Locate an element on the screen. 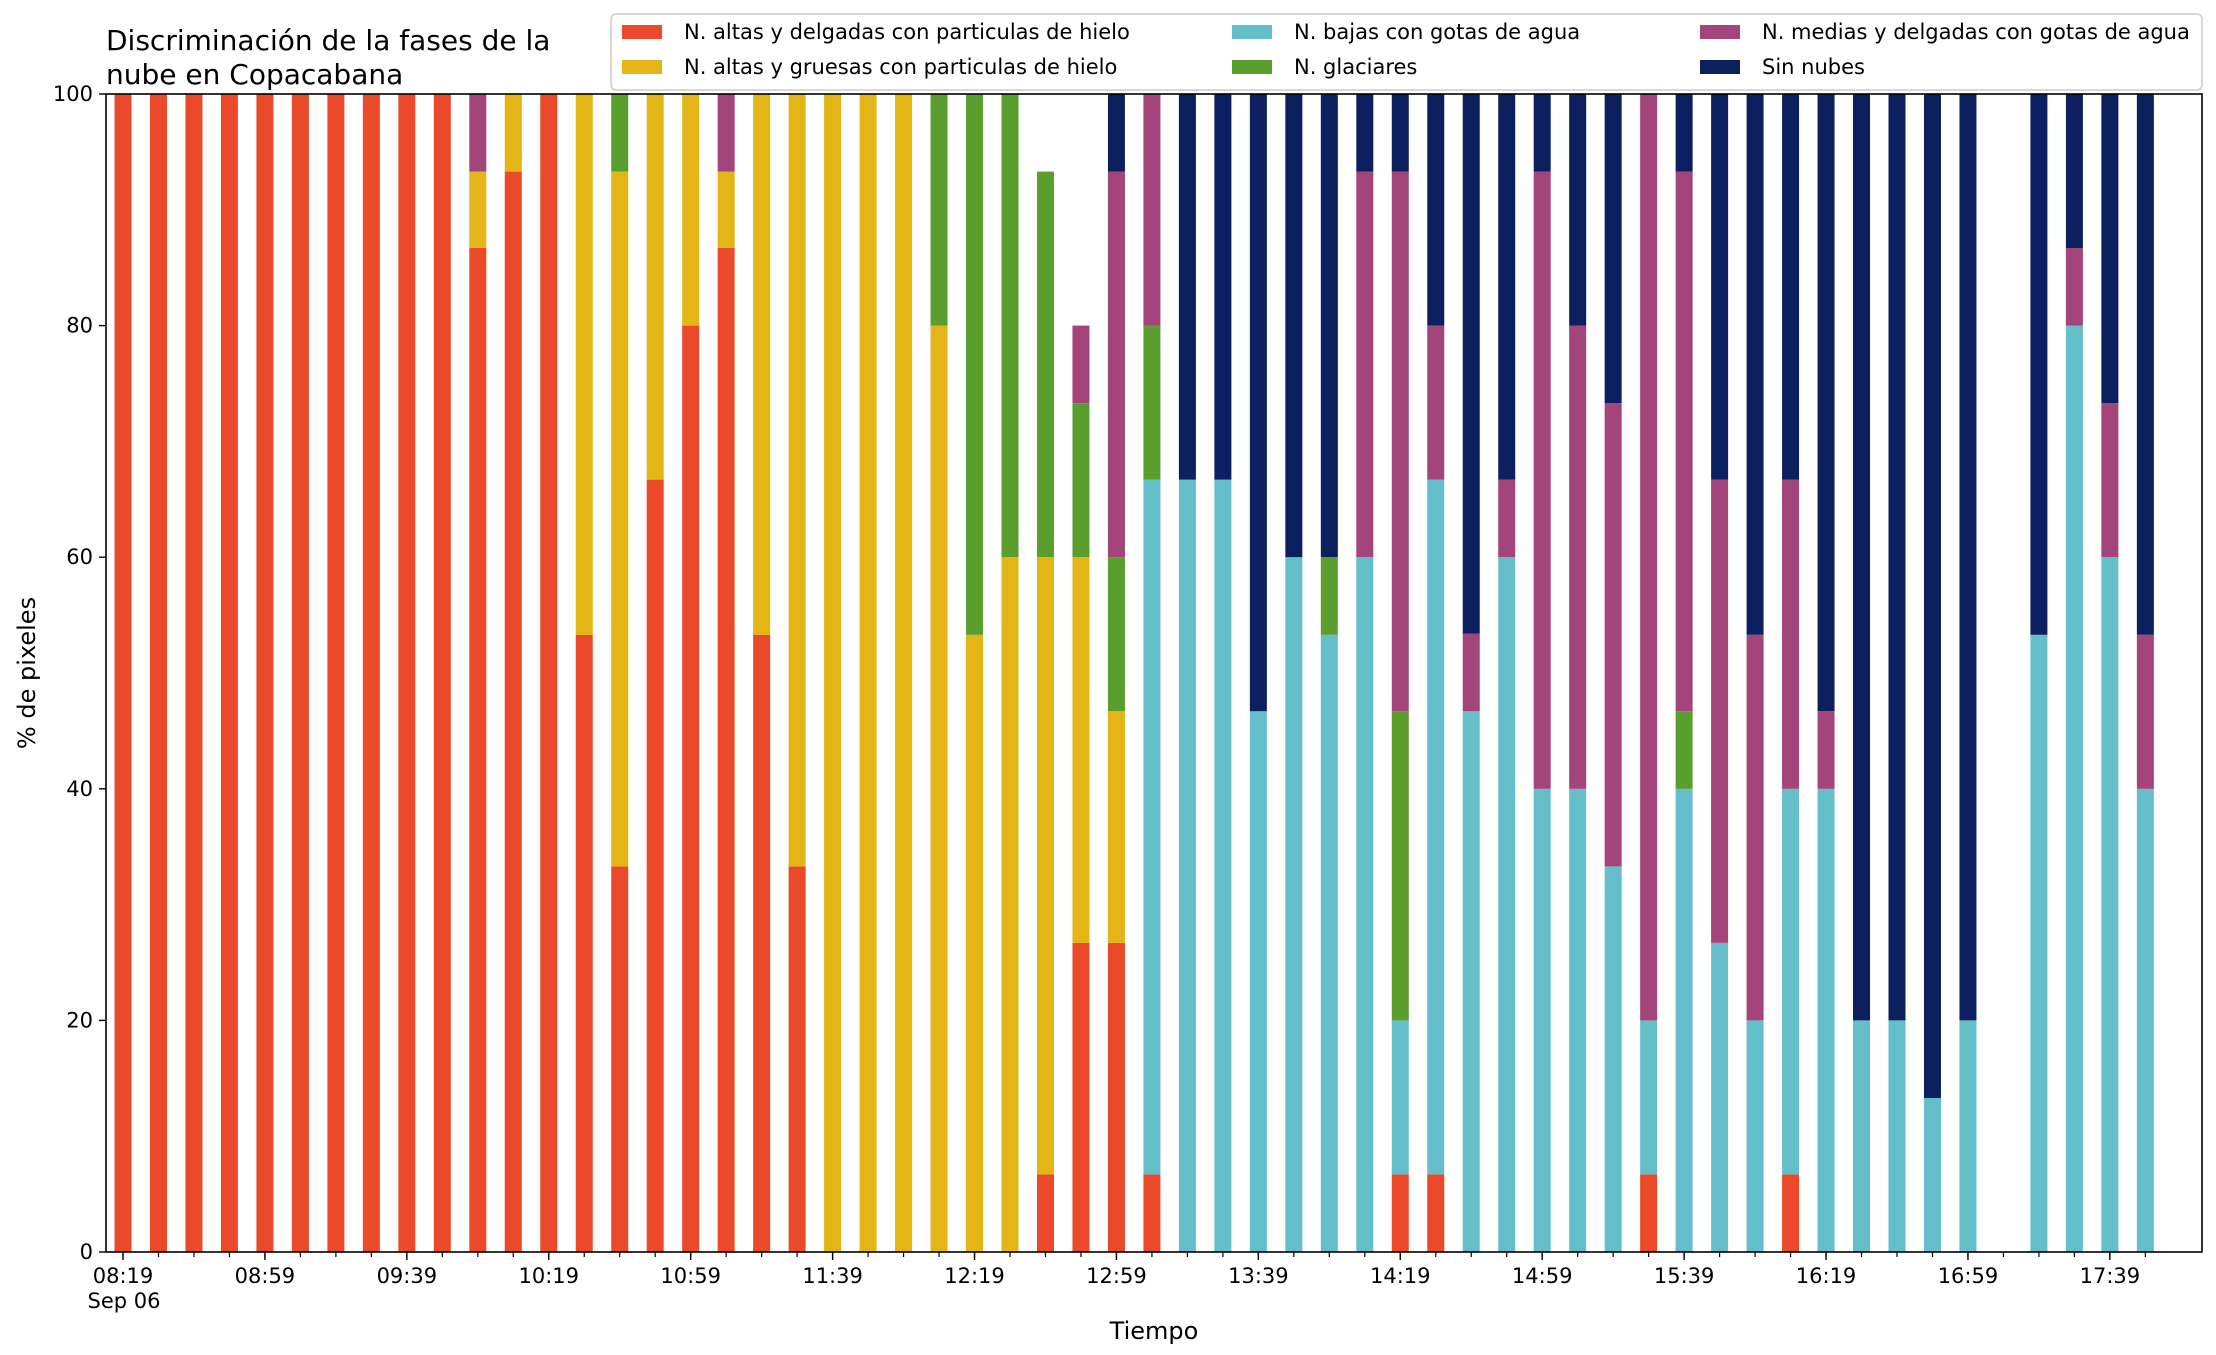 The image size is (2216, 1355). x-tick-label: 12:59 is located at coordinates (1116, 1276).